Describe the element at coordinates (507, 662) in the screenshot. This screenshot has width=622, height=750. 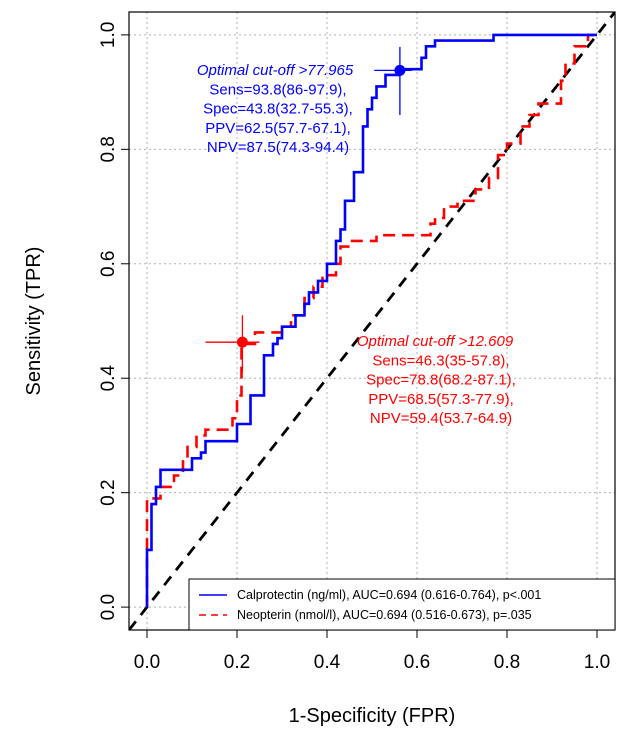
I see `x-tick-label: 0.8` at that location.